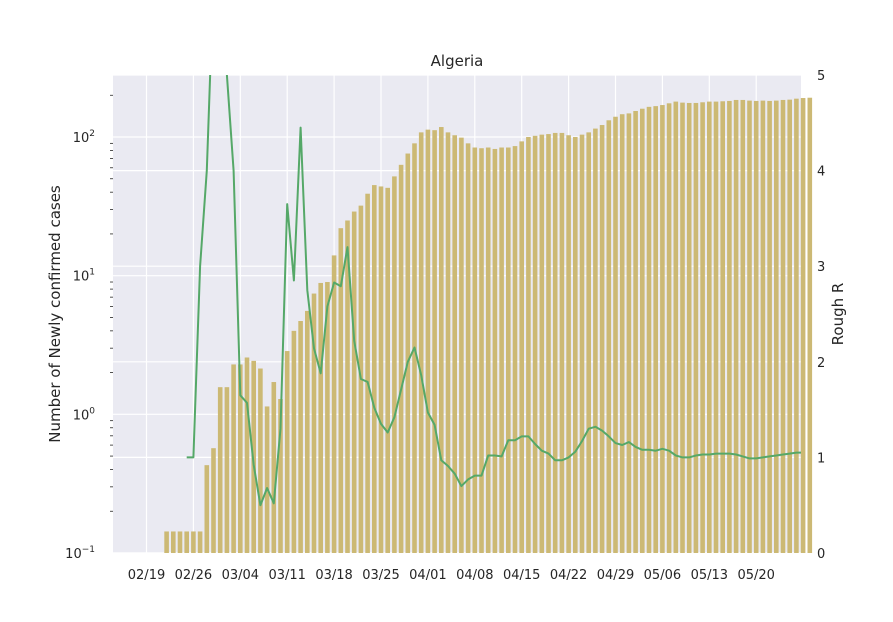  What do you see at coordinates (333, 575) in the screenshot?
I see `x-tick-label: 03/18` at bounding box center [333, 575].